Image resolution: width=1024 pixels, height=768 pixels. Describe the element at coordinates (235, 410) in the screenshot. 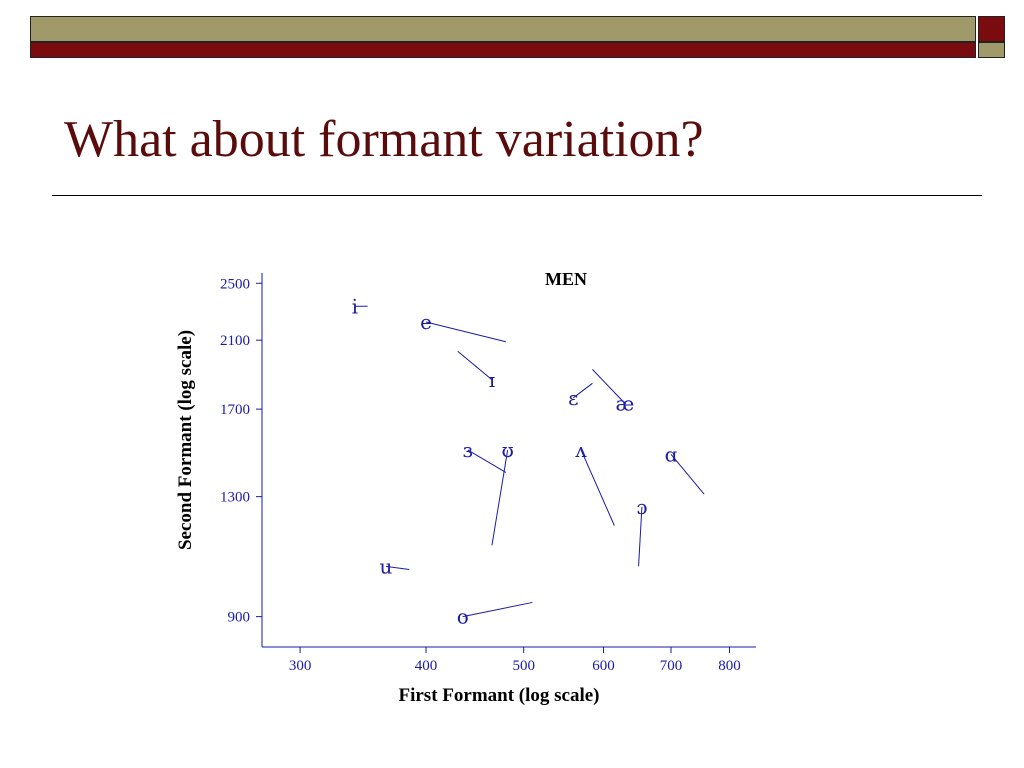

I see `y-tick-label: 1700` at that location.